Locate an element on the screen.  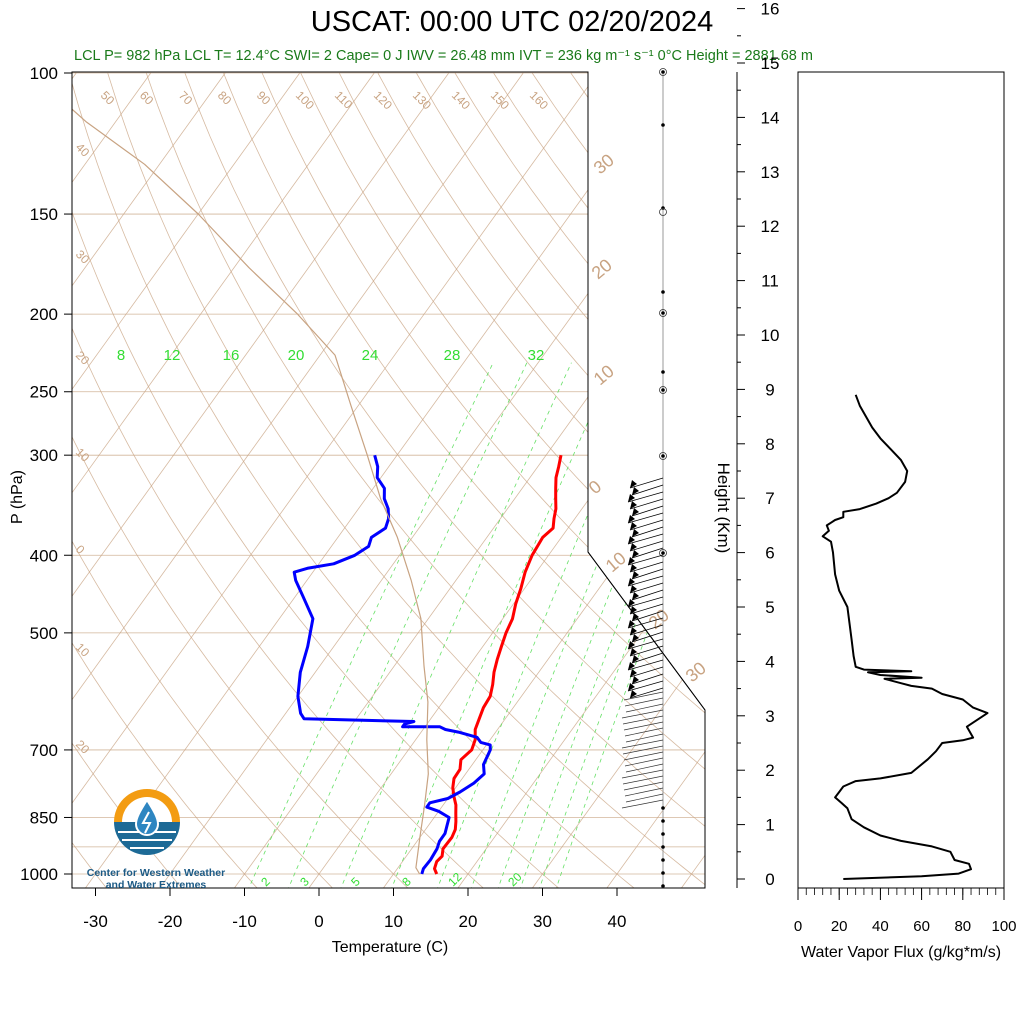
isotherm-label: 120 is located at coordinates (383, 100).